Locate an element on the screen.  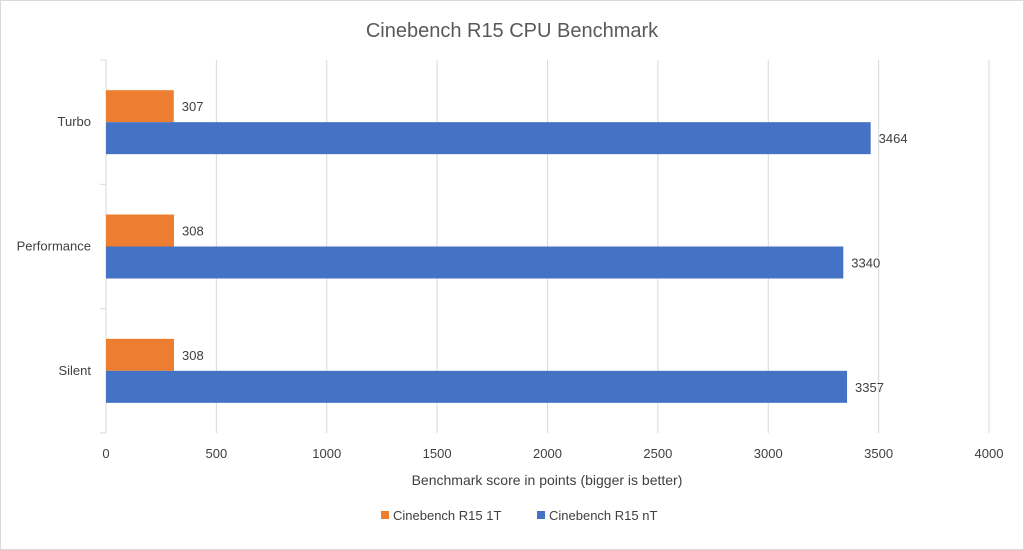
category-labels: Turbo Performance Silent is located at coordinates (54, 246).